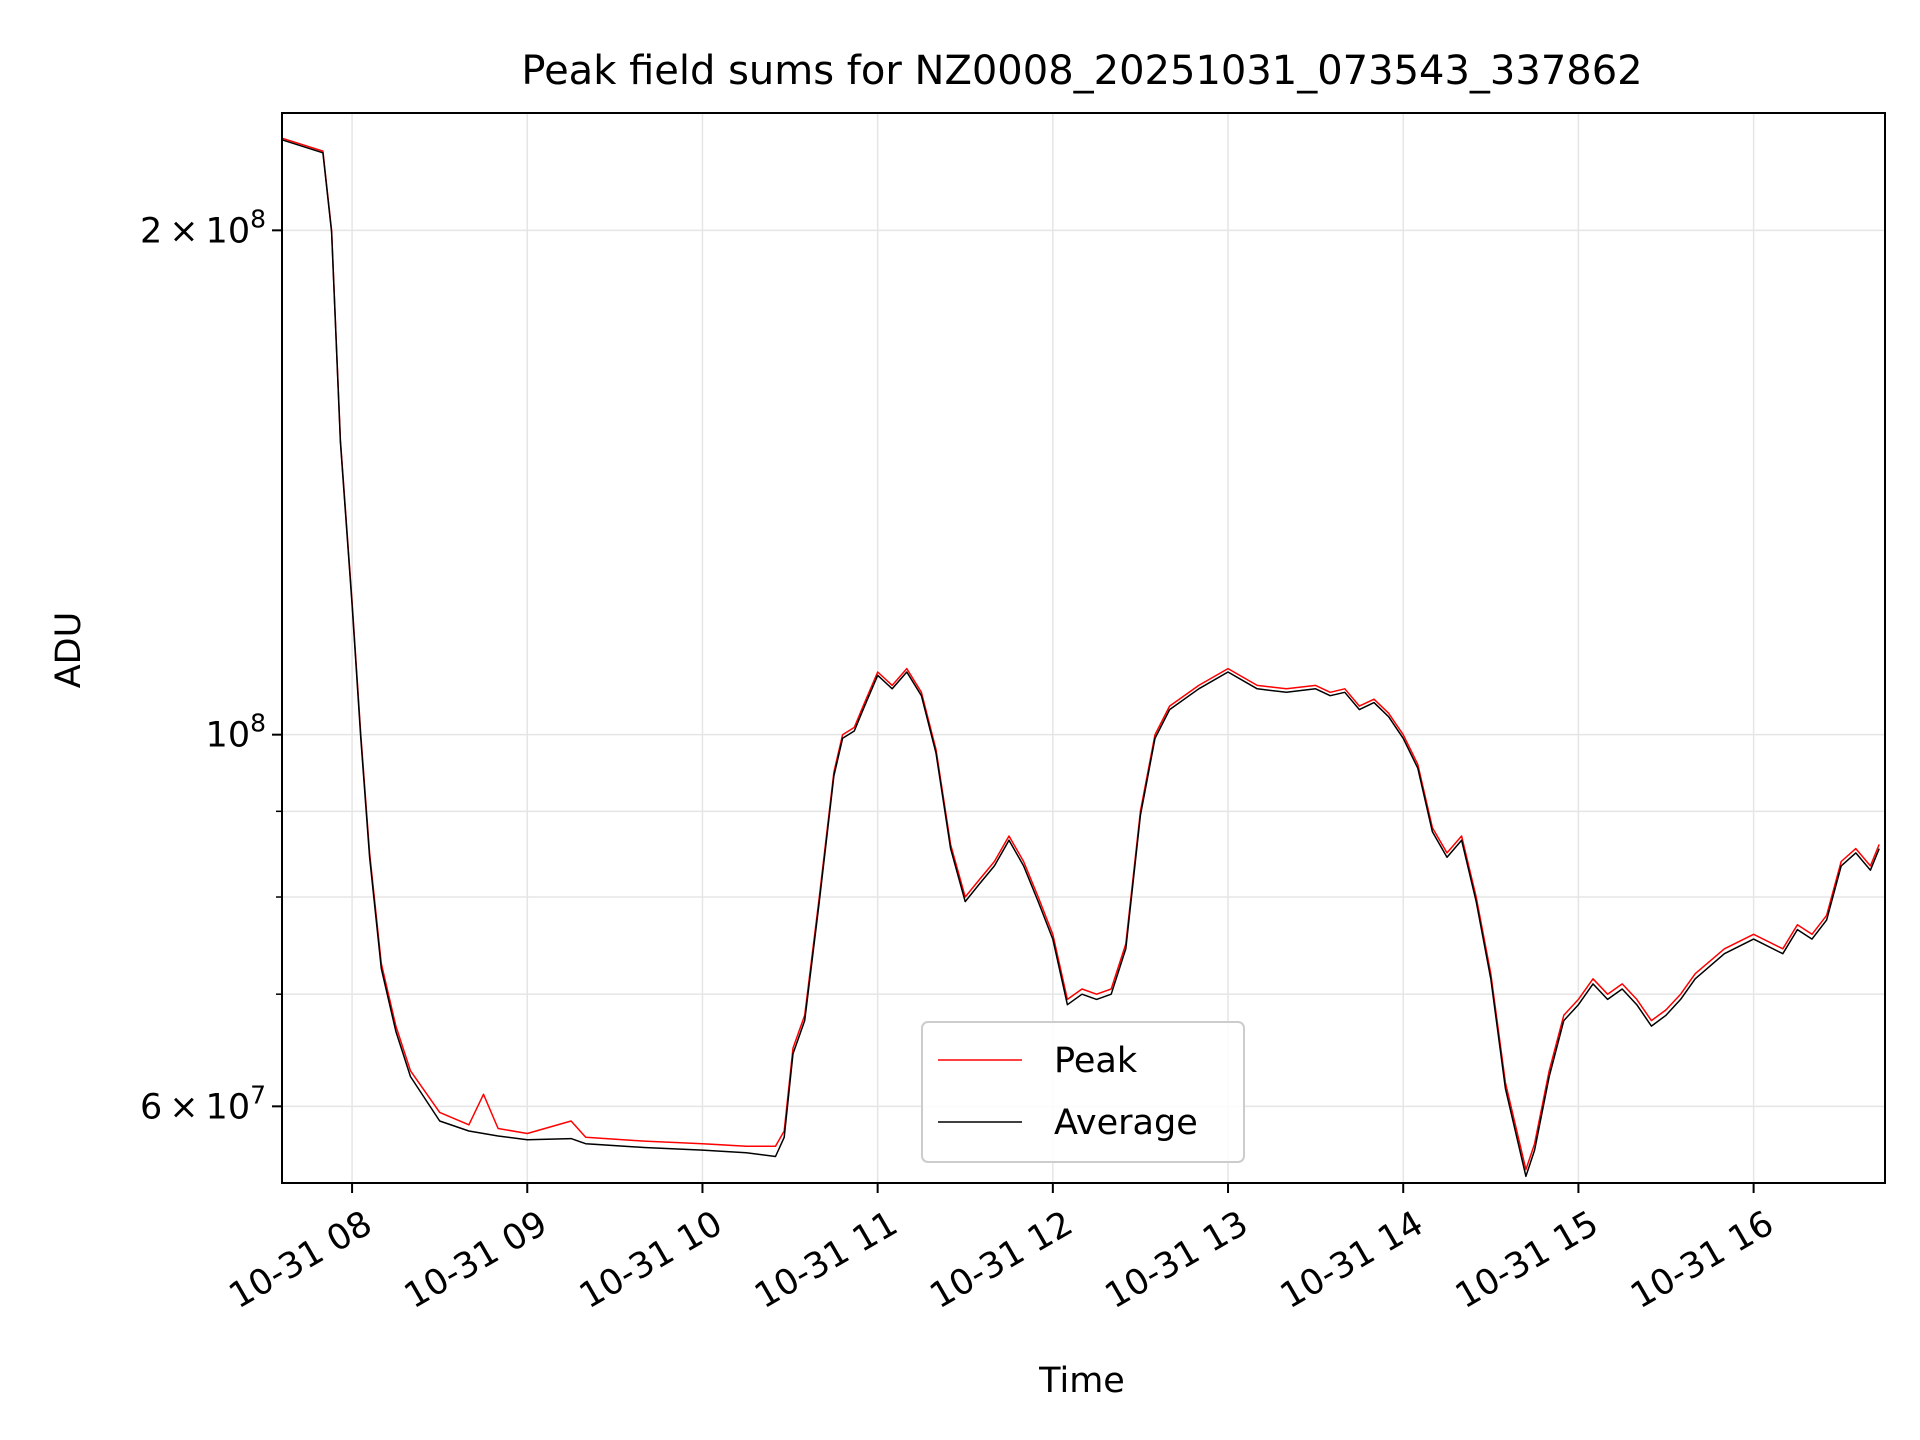  Describe the element at coordinates (1096, 1061) in the screenshot. I see `legend-label-peak: Peak` at that location.